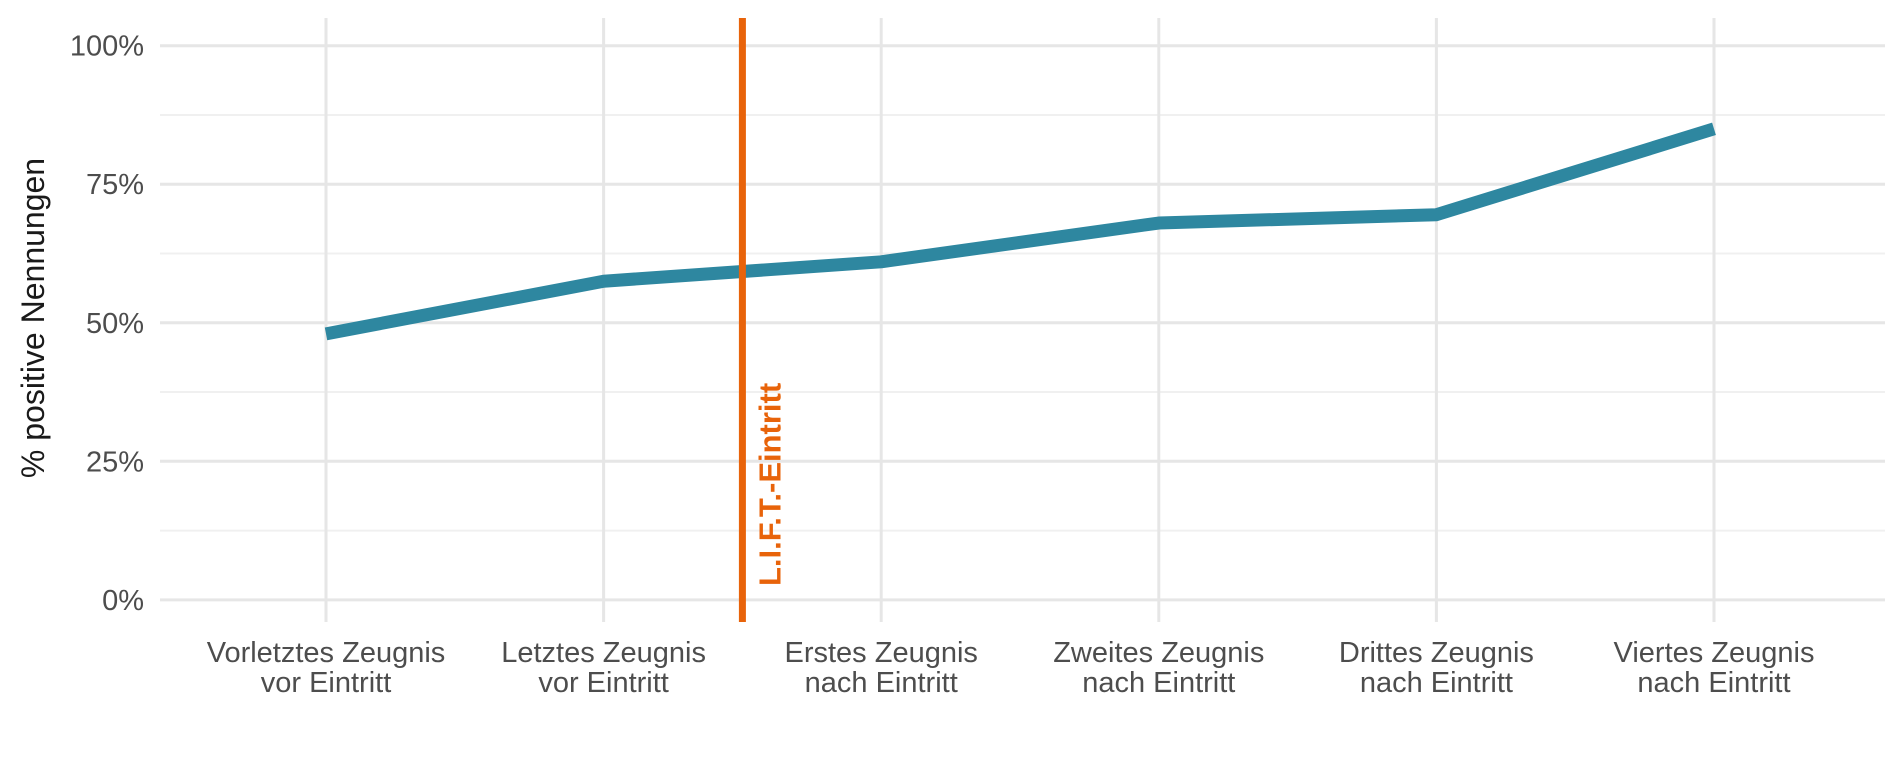  Describe the element at coordinates (107, 47) in the screenshot. I see `y-tick-label: 100%` at that location.